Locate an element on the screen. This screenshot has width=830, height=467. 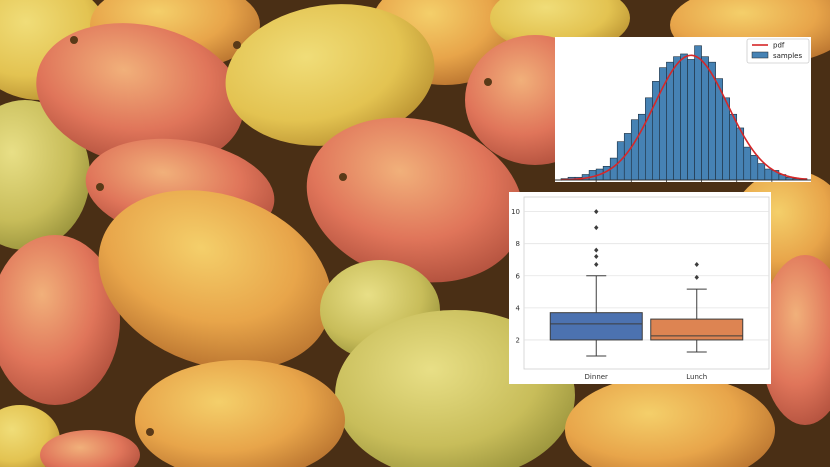
legend-pdf-label: pdf is located at coordinates (779, 46).